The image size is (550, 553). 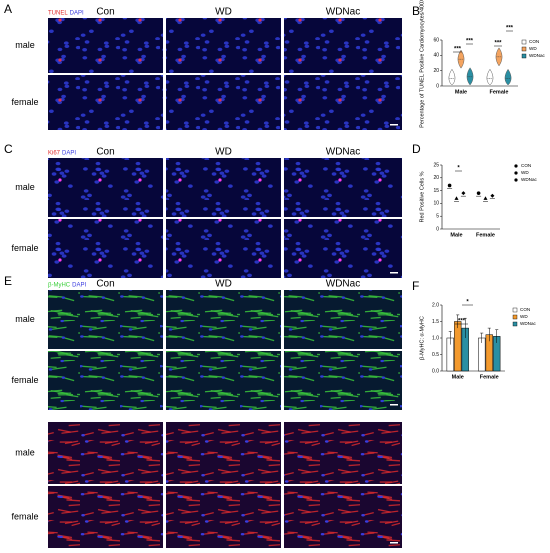 What do you see at coordinates (8, 149) in the screenshot?
I see `panel-label: C` at bounding box center [8, 149].